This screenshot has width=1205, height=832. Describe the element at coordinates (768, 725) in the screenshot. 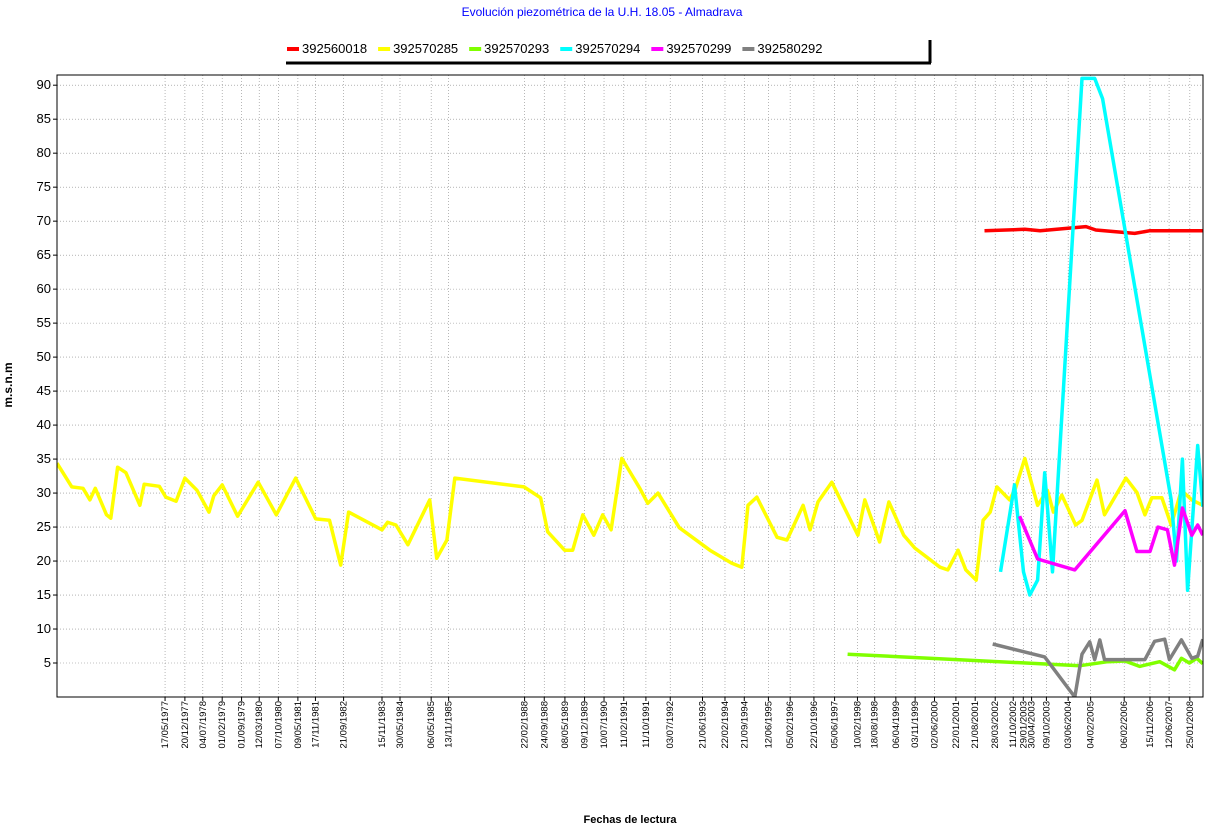

I see `x-tick-label: 12/06/1995` at that location.